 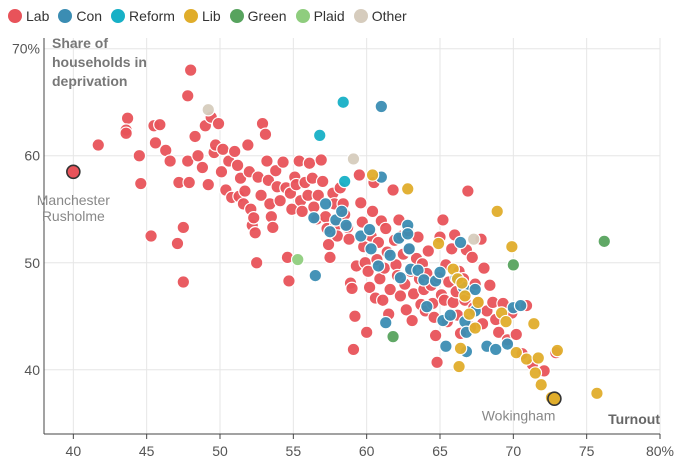 What do you see at coordinates (332, 142) in the screenshot?
I see `series-reform` at bounding box center [332, 142].